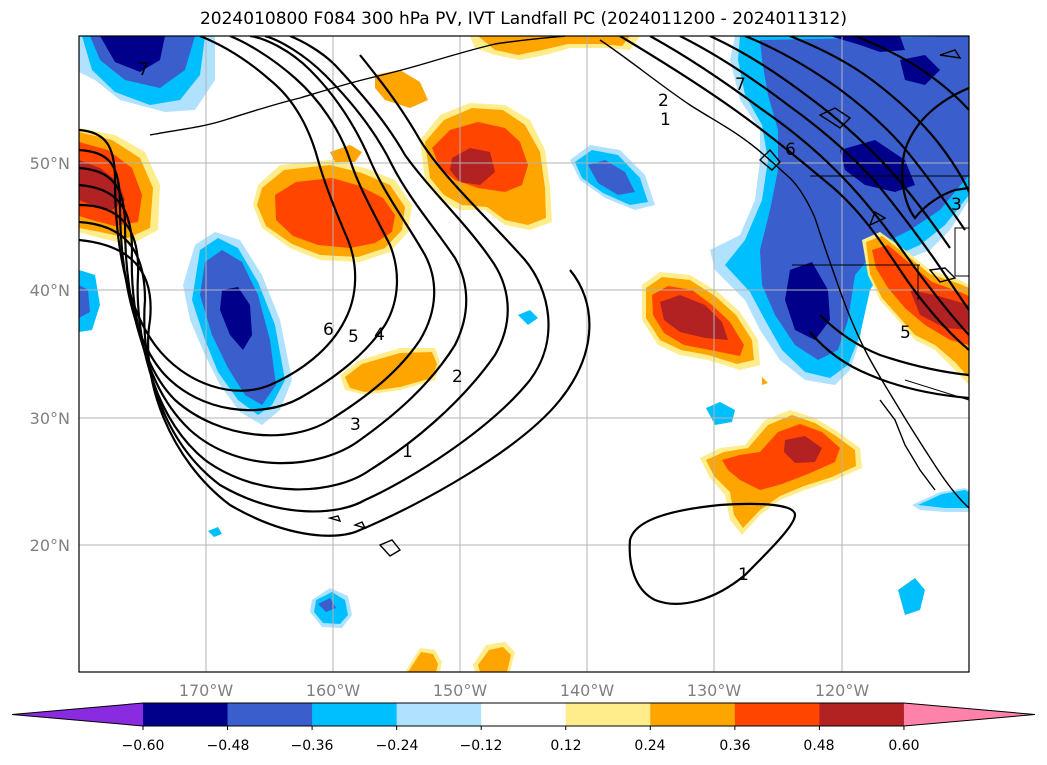  I want to click on colorbar-tick-label: 0.36, so click(734, 746).